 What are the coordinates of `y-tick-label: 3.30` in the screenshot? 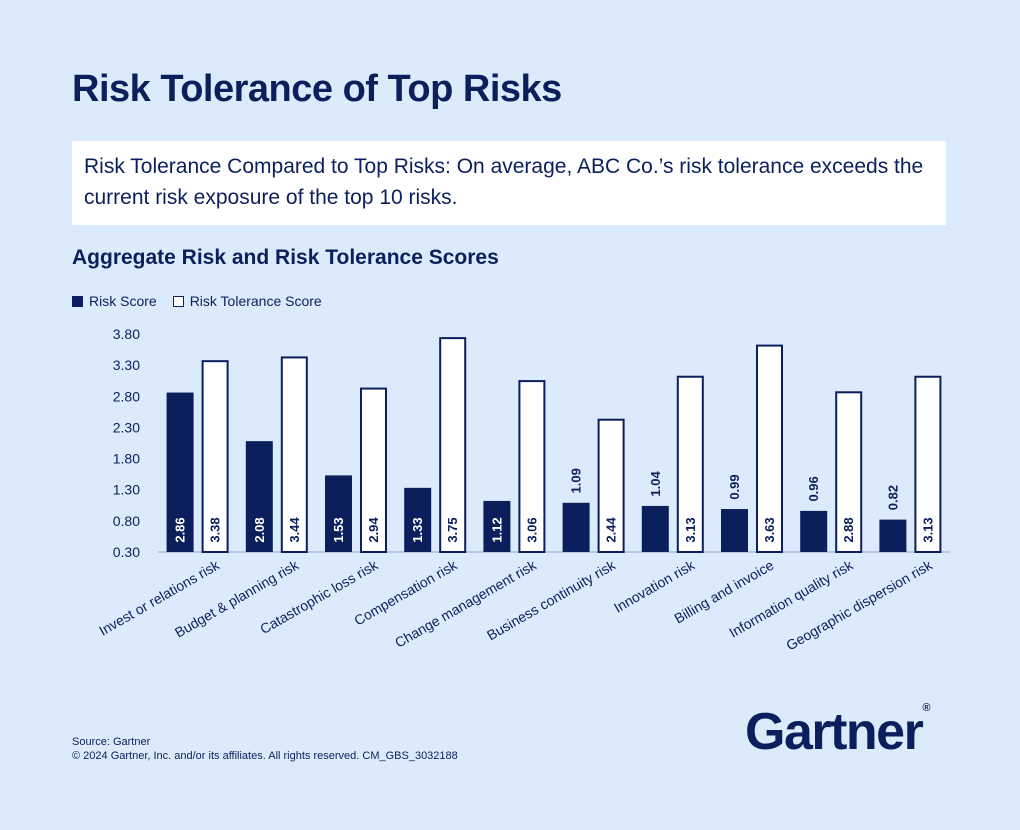 It's located at (126, 365).